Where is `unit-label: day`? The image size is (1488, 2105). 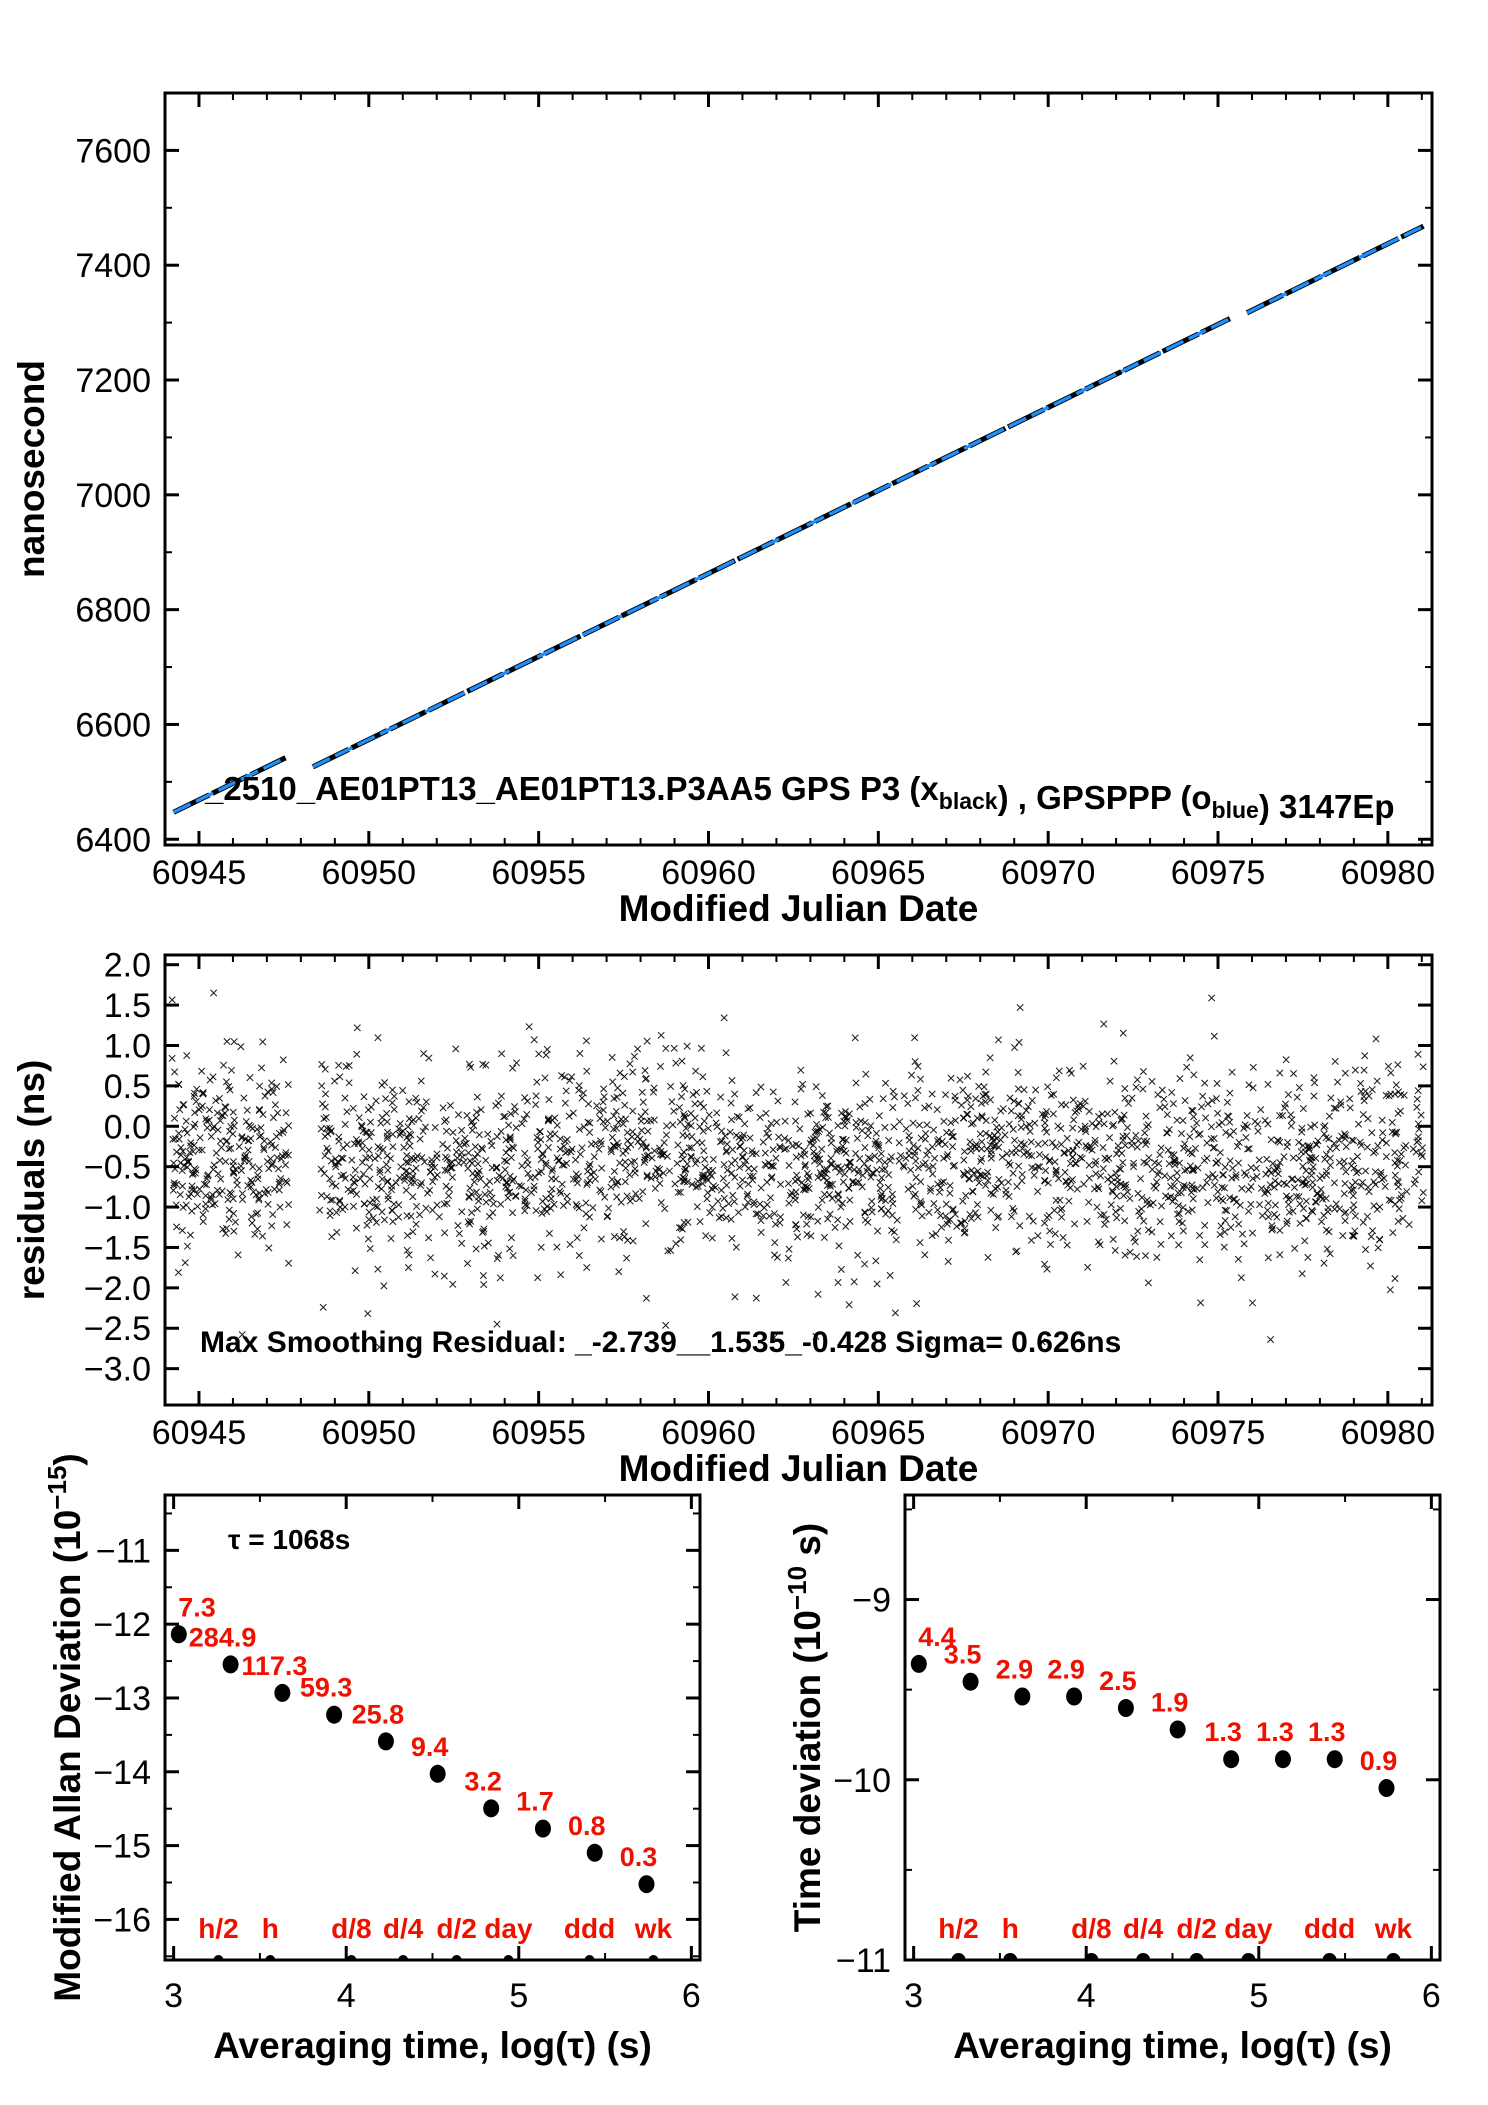
unit-label: day is located at coordinates (1248, 1928).